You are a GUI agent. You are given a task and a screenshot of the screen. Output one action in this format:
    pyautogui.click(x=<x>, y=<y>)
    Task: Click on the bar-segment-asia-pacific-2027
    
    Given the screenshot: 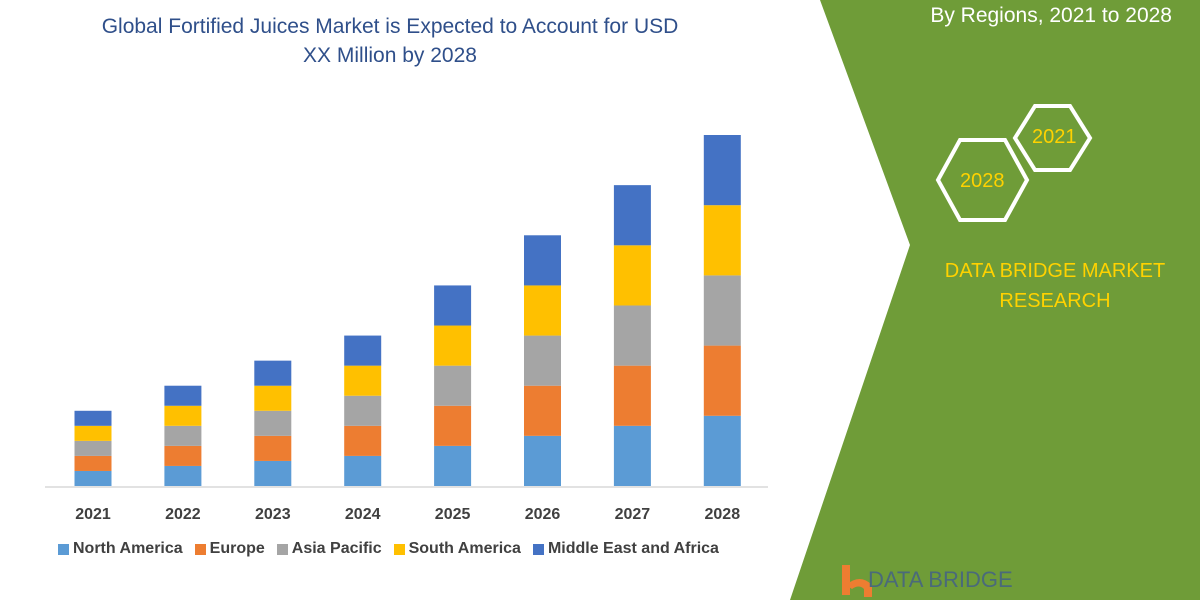 What is the action you would take?
    pyautogui.click(x=632, y=335)
    